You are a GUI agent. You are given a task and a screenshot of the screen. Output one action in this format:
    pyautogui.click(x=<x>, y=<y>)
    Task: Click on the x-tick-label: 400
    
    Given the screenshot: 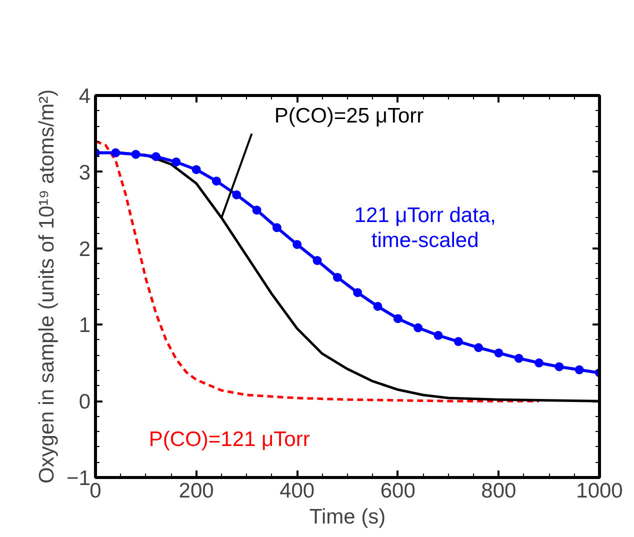 What is the action you would take?
    pyautogui.click(x=297, y=491)
    